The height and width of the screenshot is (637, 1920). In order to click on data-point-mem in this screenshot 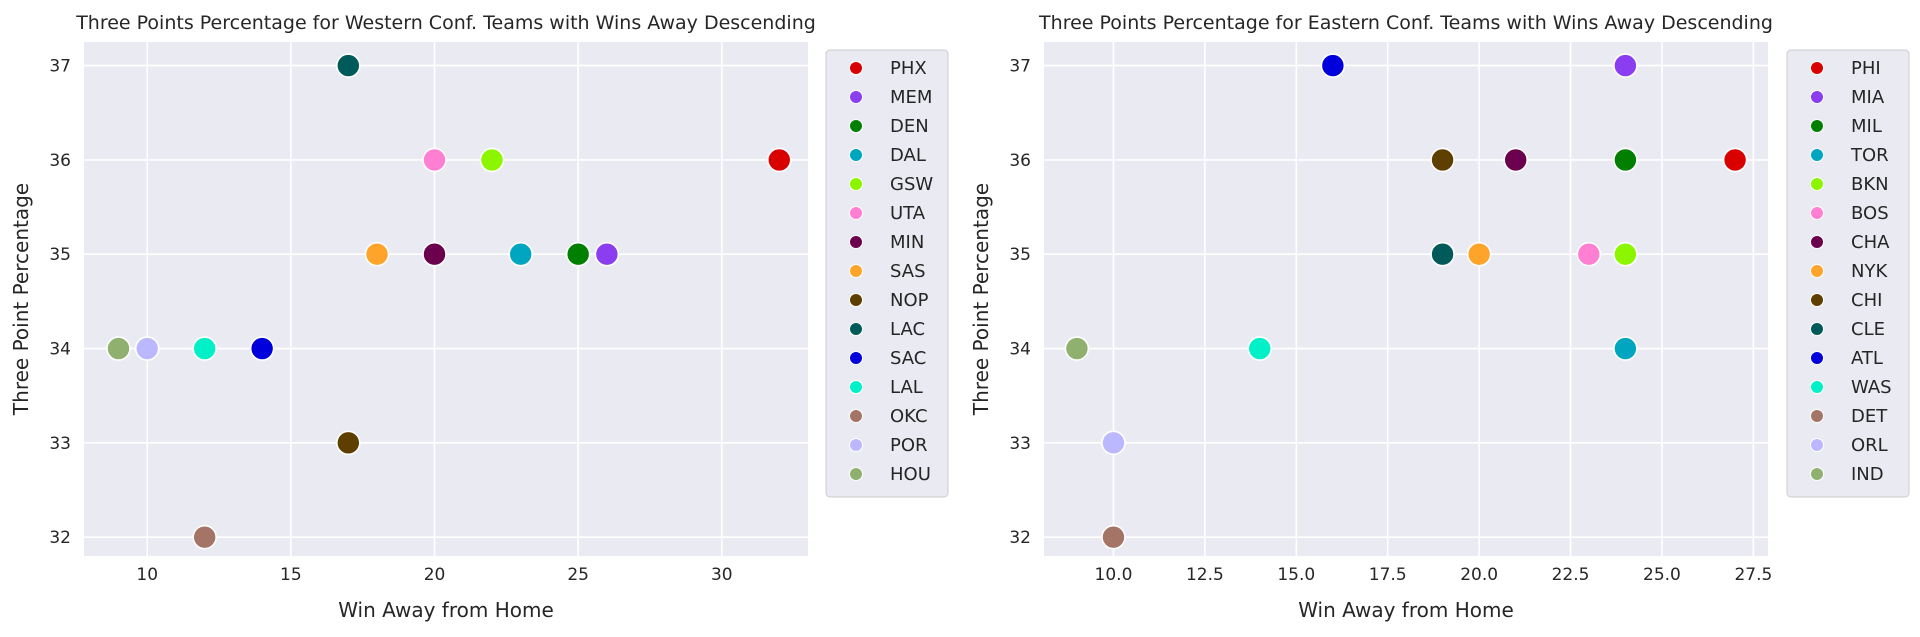, I will do `click(607, 254)`.